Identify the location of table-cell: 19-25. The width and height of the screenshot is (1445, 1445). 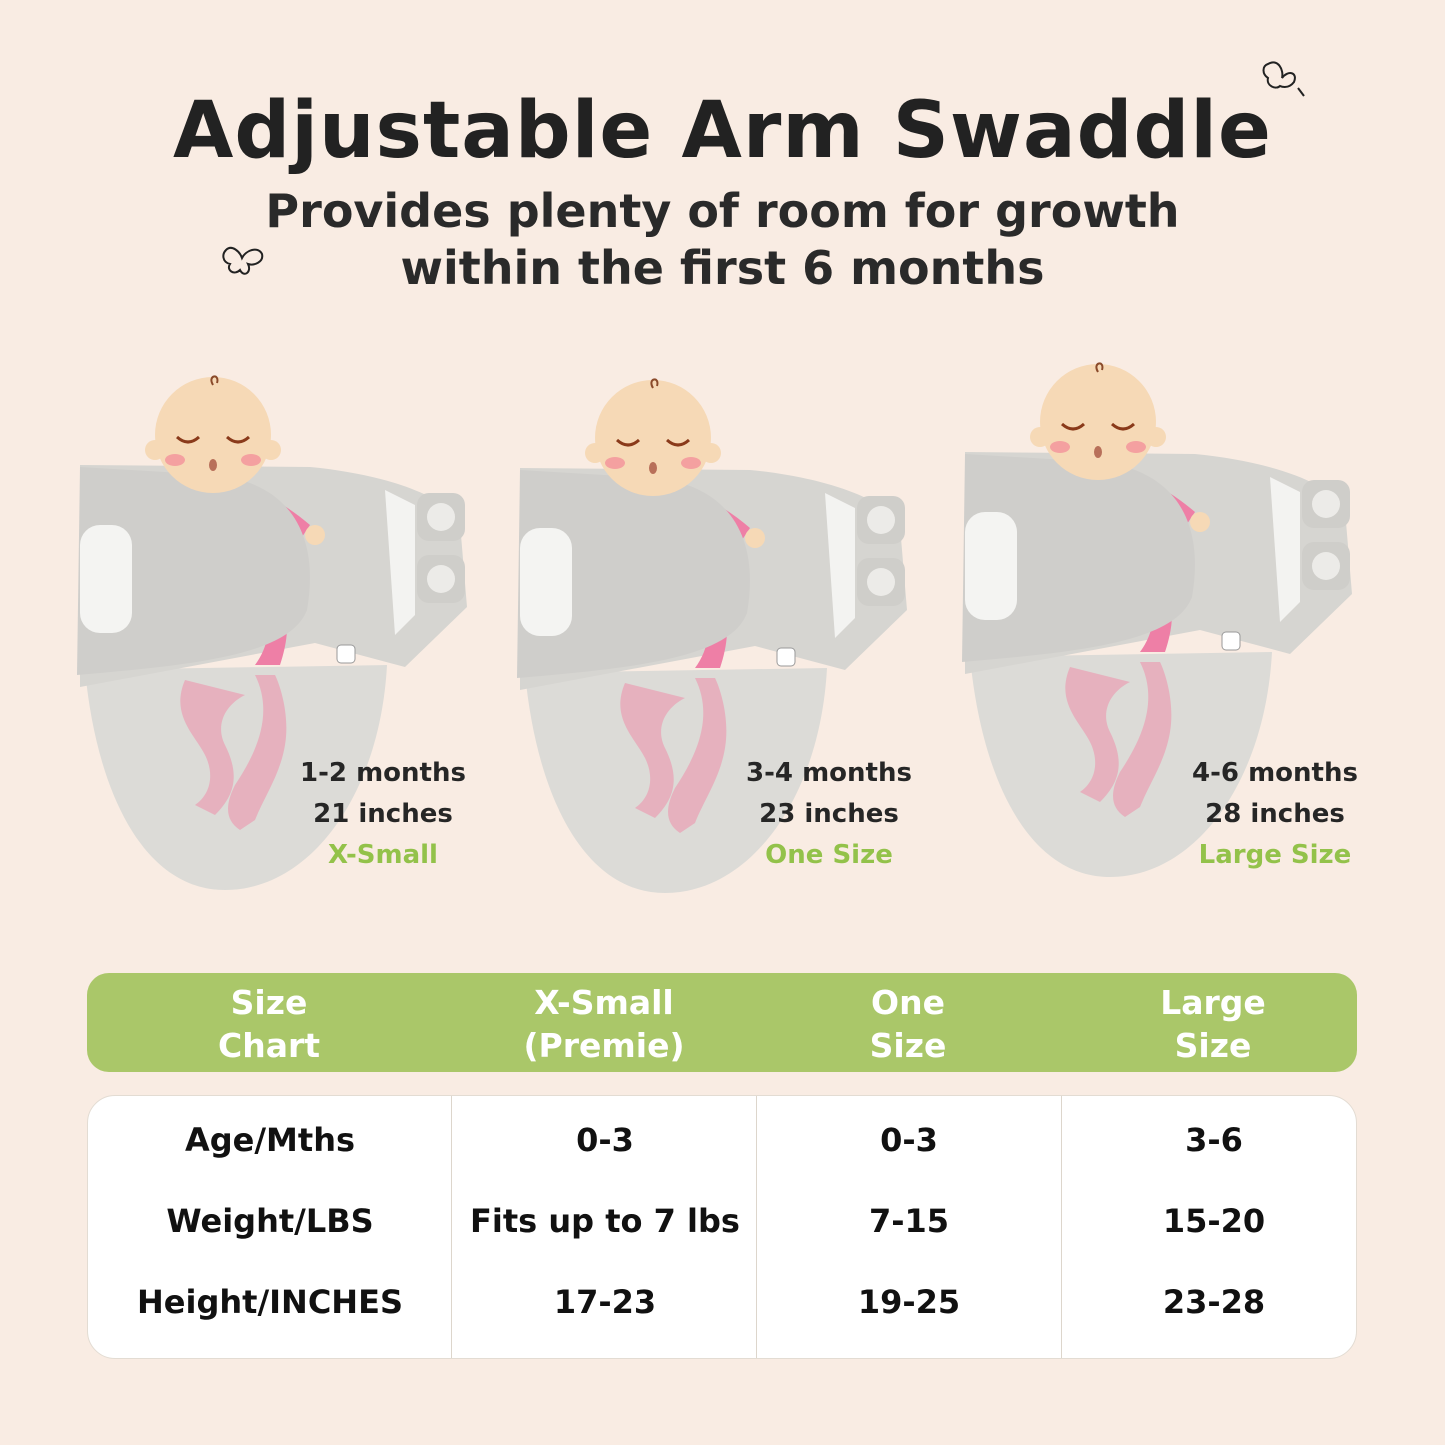
(909, 1302).